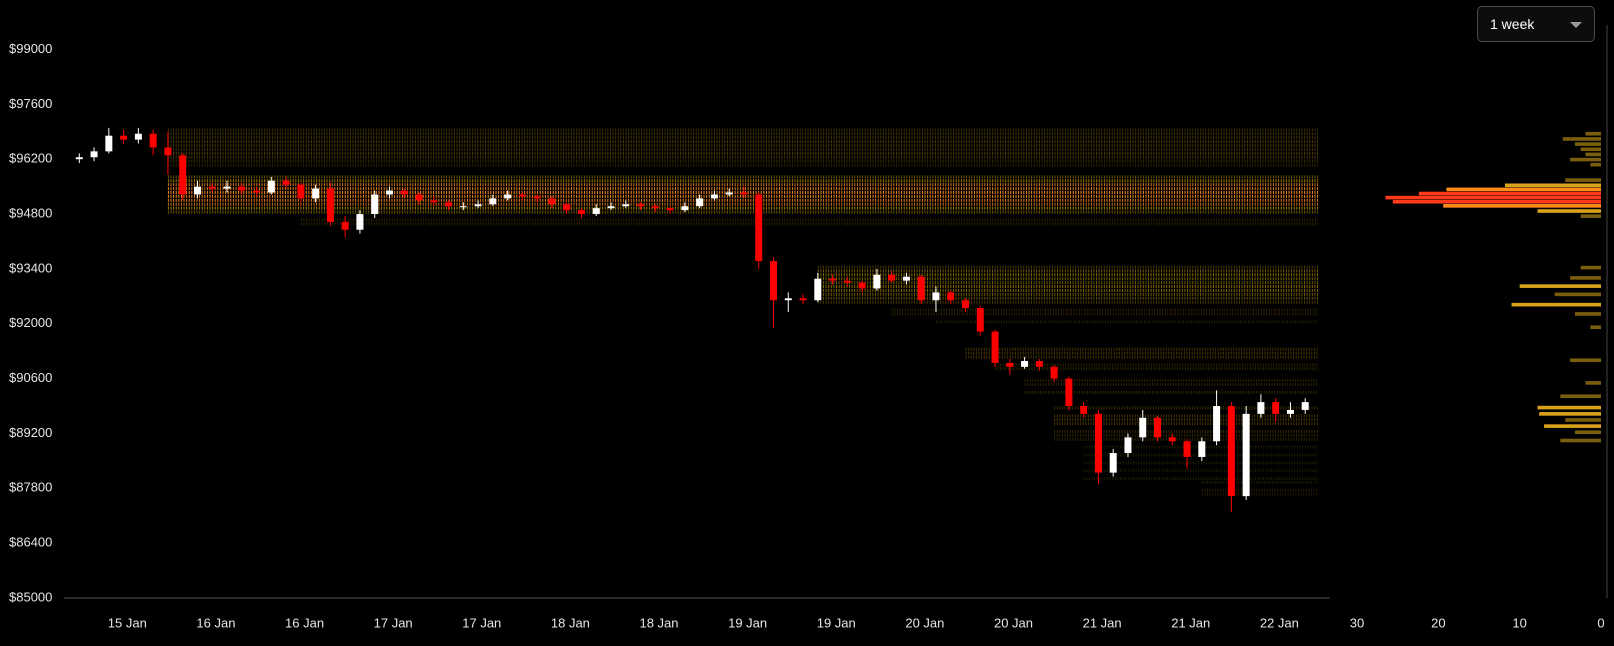 The width and height of the screenshot is (1614, 646). Describe the element at coordinates (1600, 622) in the screenshot. I see `profile-tick-label: 0` at that location.